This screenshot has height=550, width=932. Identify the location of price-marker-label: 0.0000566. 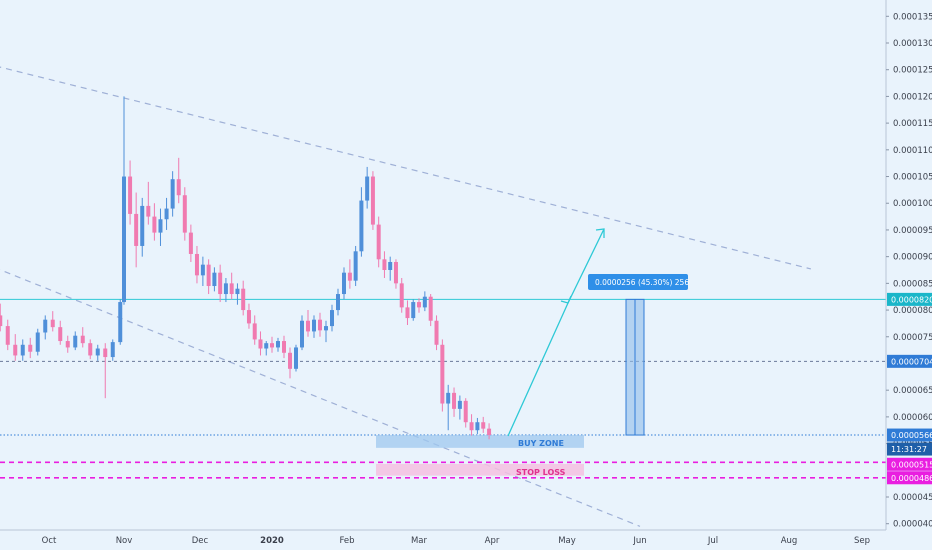
(911, 435).